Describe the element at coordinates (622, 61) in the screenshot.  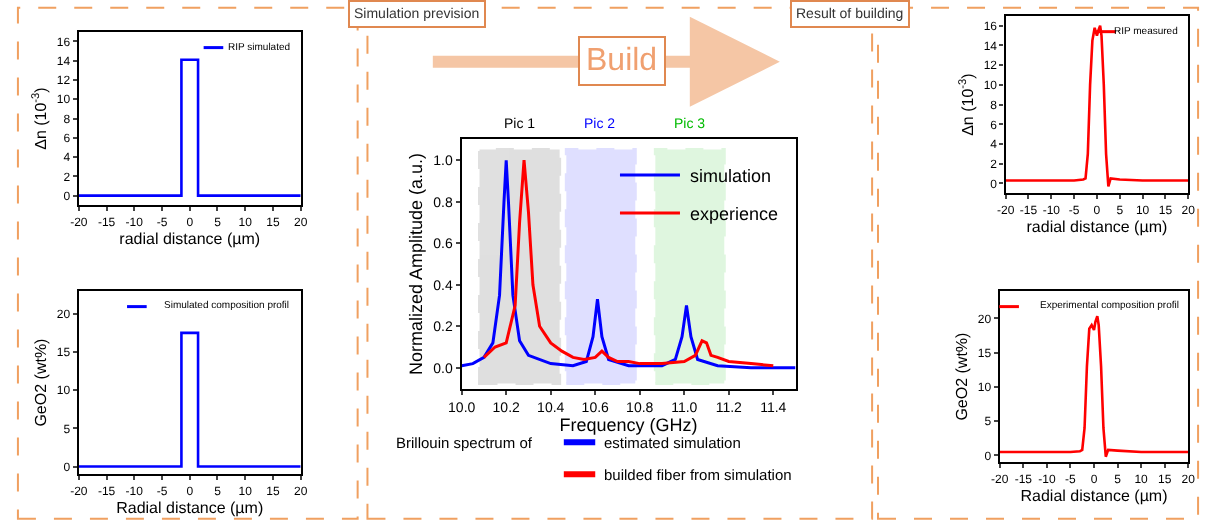
I see `text: Build` at that location.